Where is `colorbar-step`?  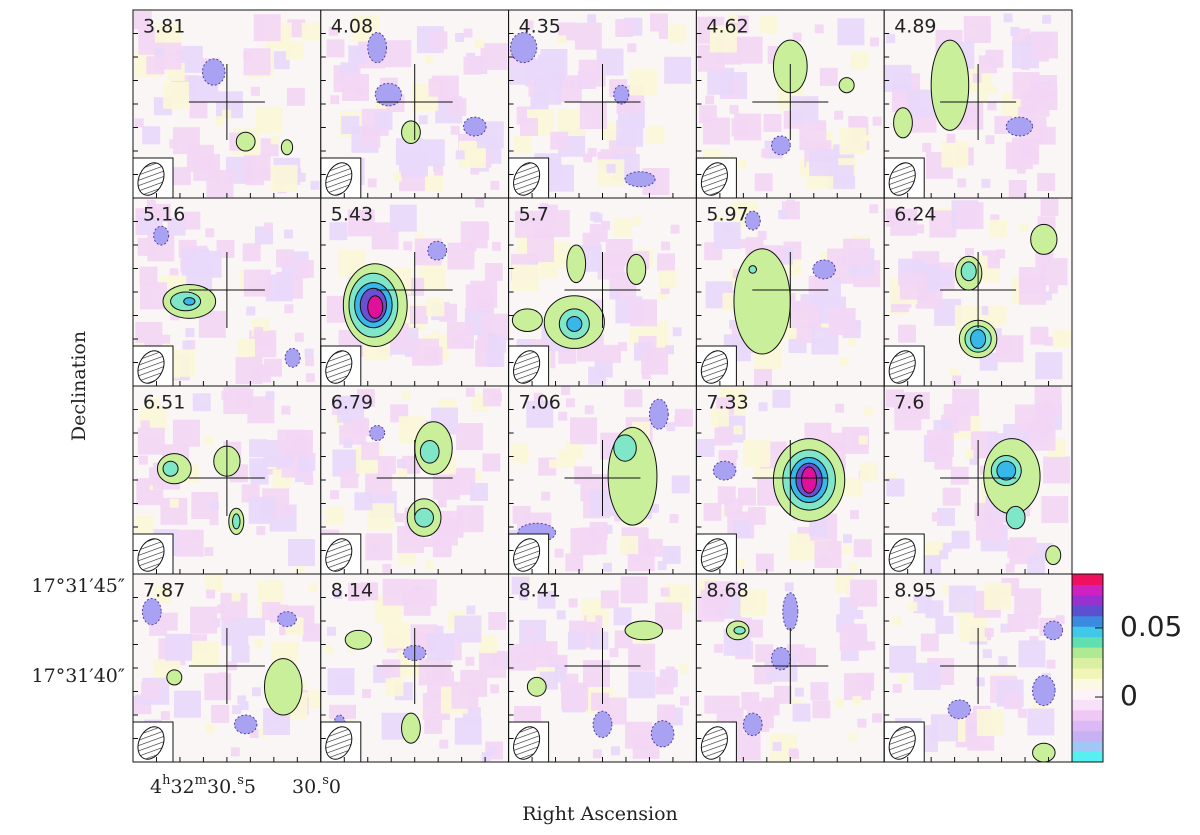
colorbar-step is located at coordinates (1087, 621).